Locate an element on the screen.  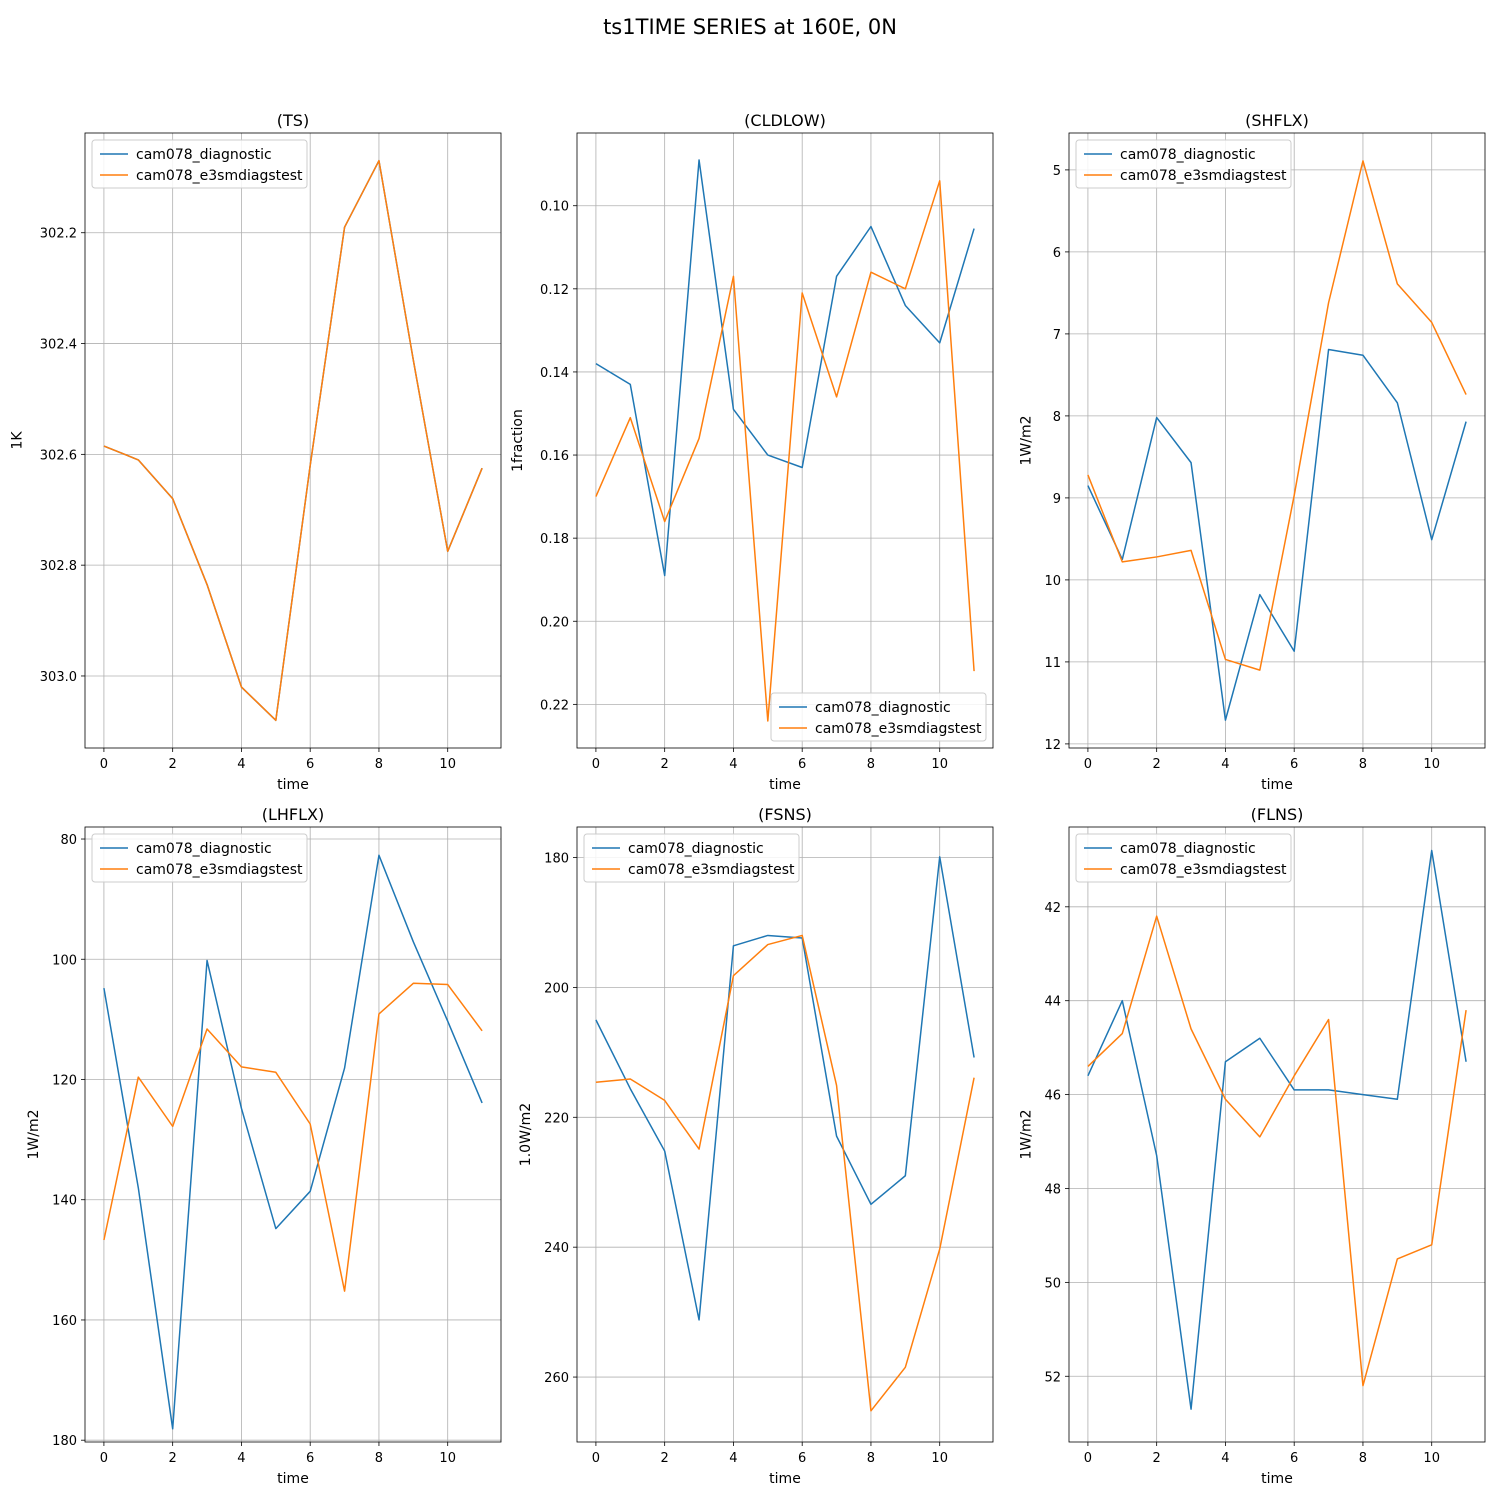
y-tick-label: 11 is located at coordinates (1052, 663).